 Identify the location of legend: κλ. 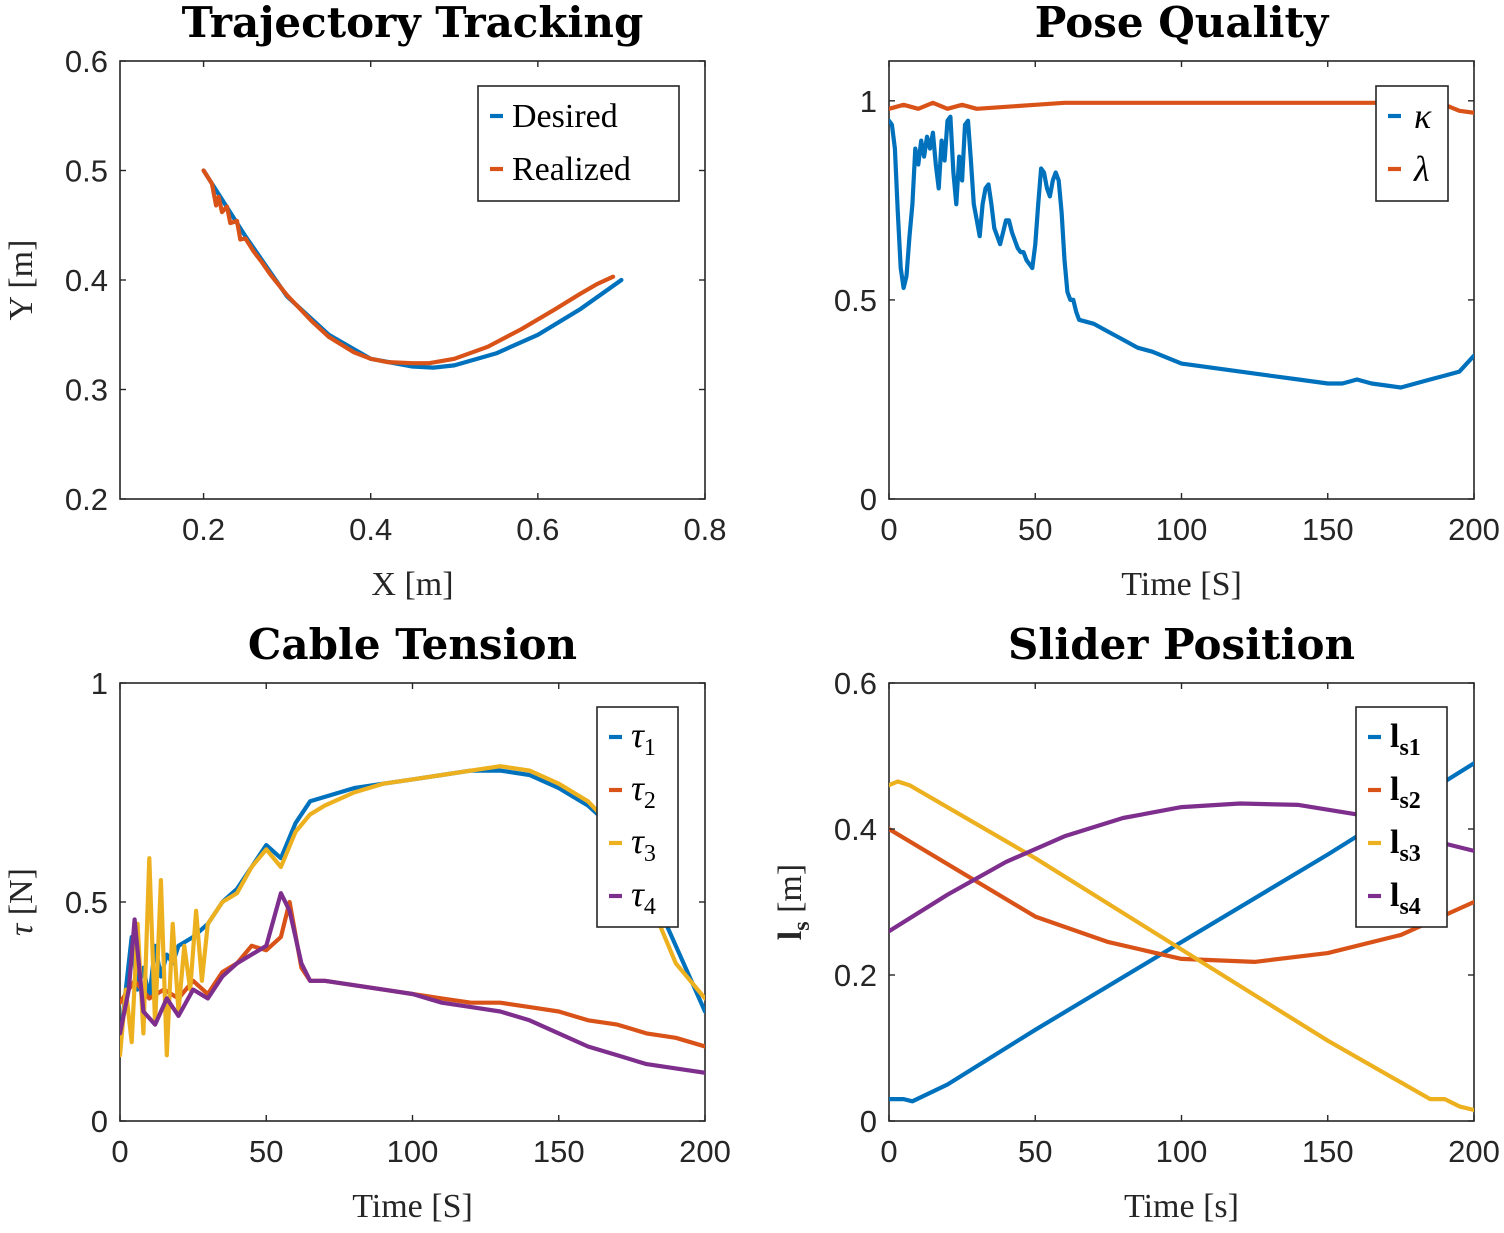
(1412, 143).